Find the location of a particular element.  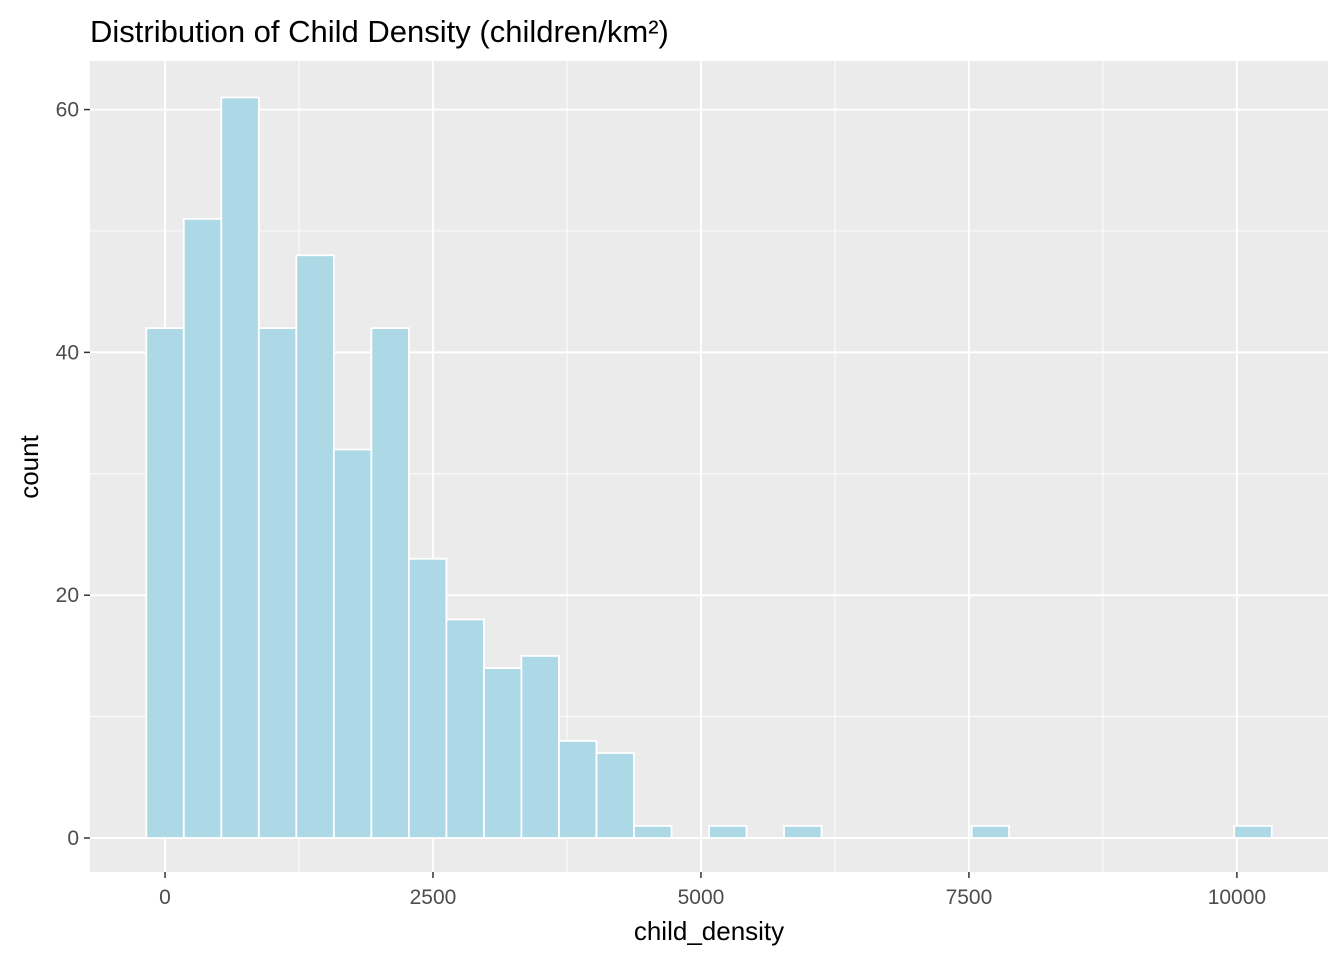

y-tick-label: 0 is located at coordinates (73, 838).